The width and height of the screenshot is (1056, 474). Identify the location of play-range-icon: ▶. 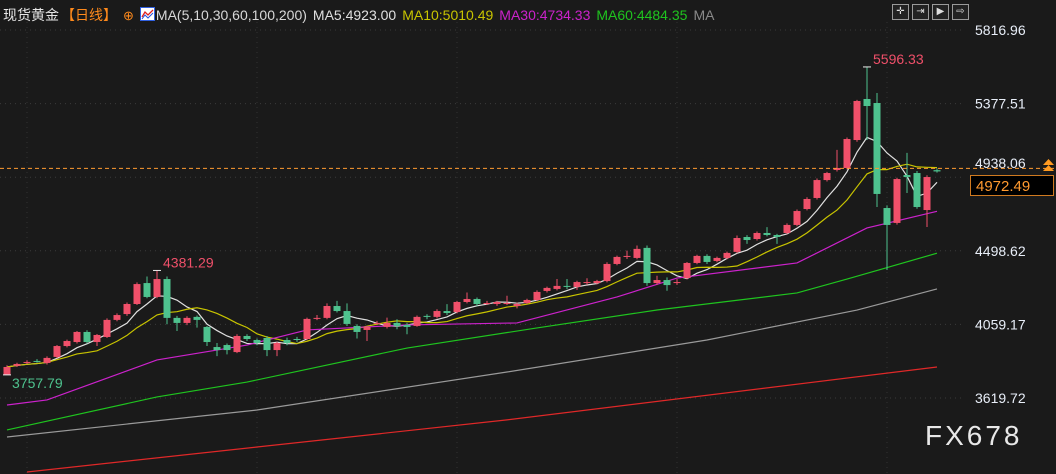
(940, 12).